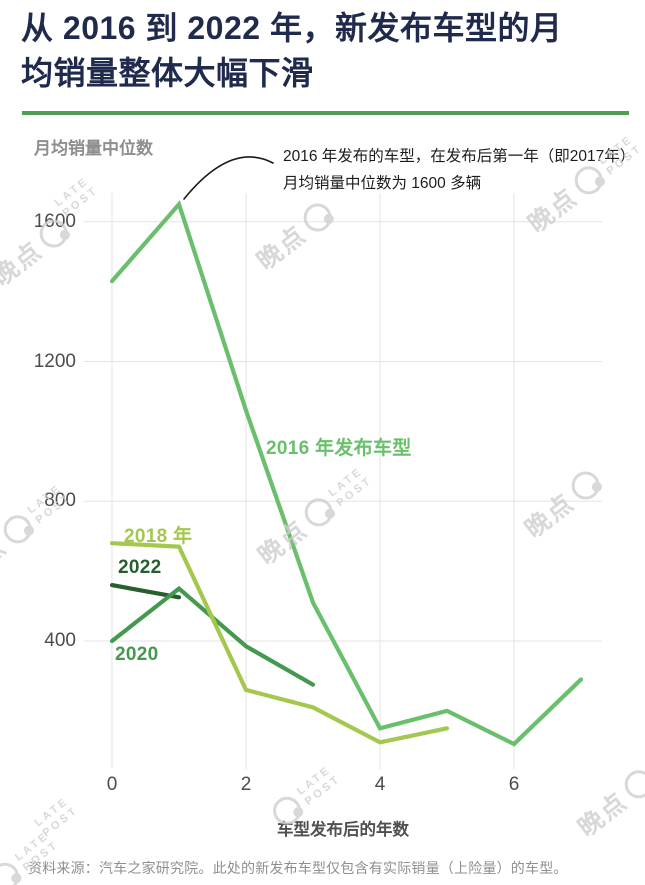  I want to click on annotation-line1: 2016 年发布的车型，在发布后第一年（即2017年）, so click(459, 156).